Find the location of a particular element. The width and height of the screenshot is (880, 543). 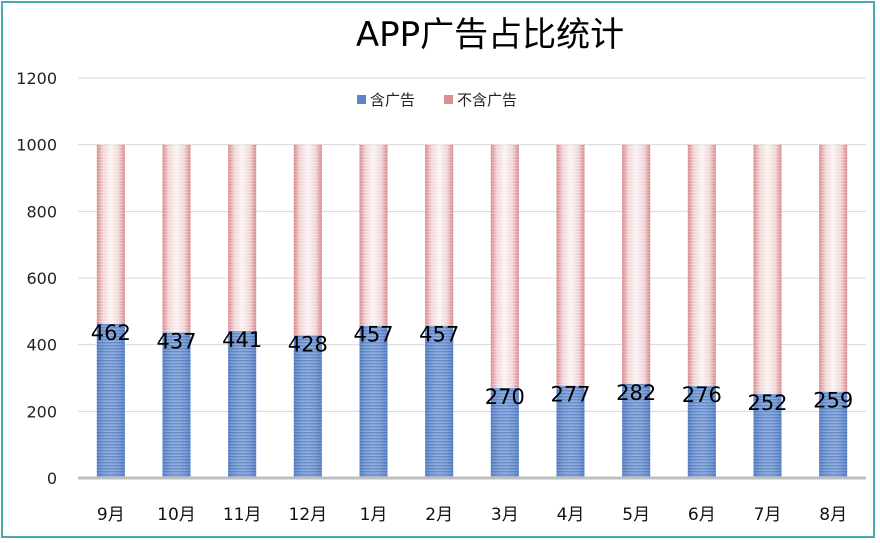

data-label: 428 is located at coordinates (308, 344).